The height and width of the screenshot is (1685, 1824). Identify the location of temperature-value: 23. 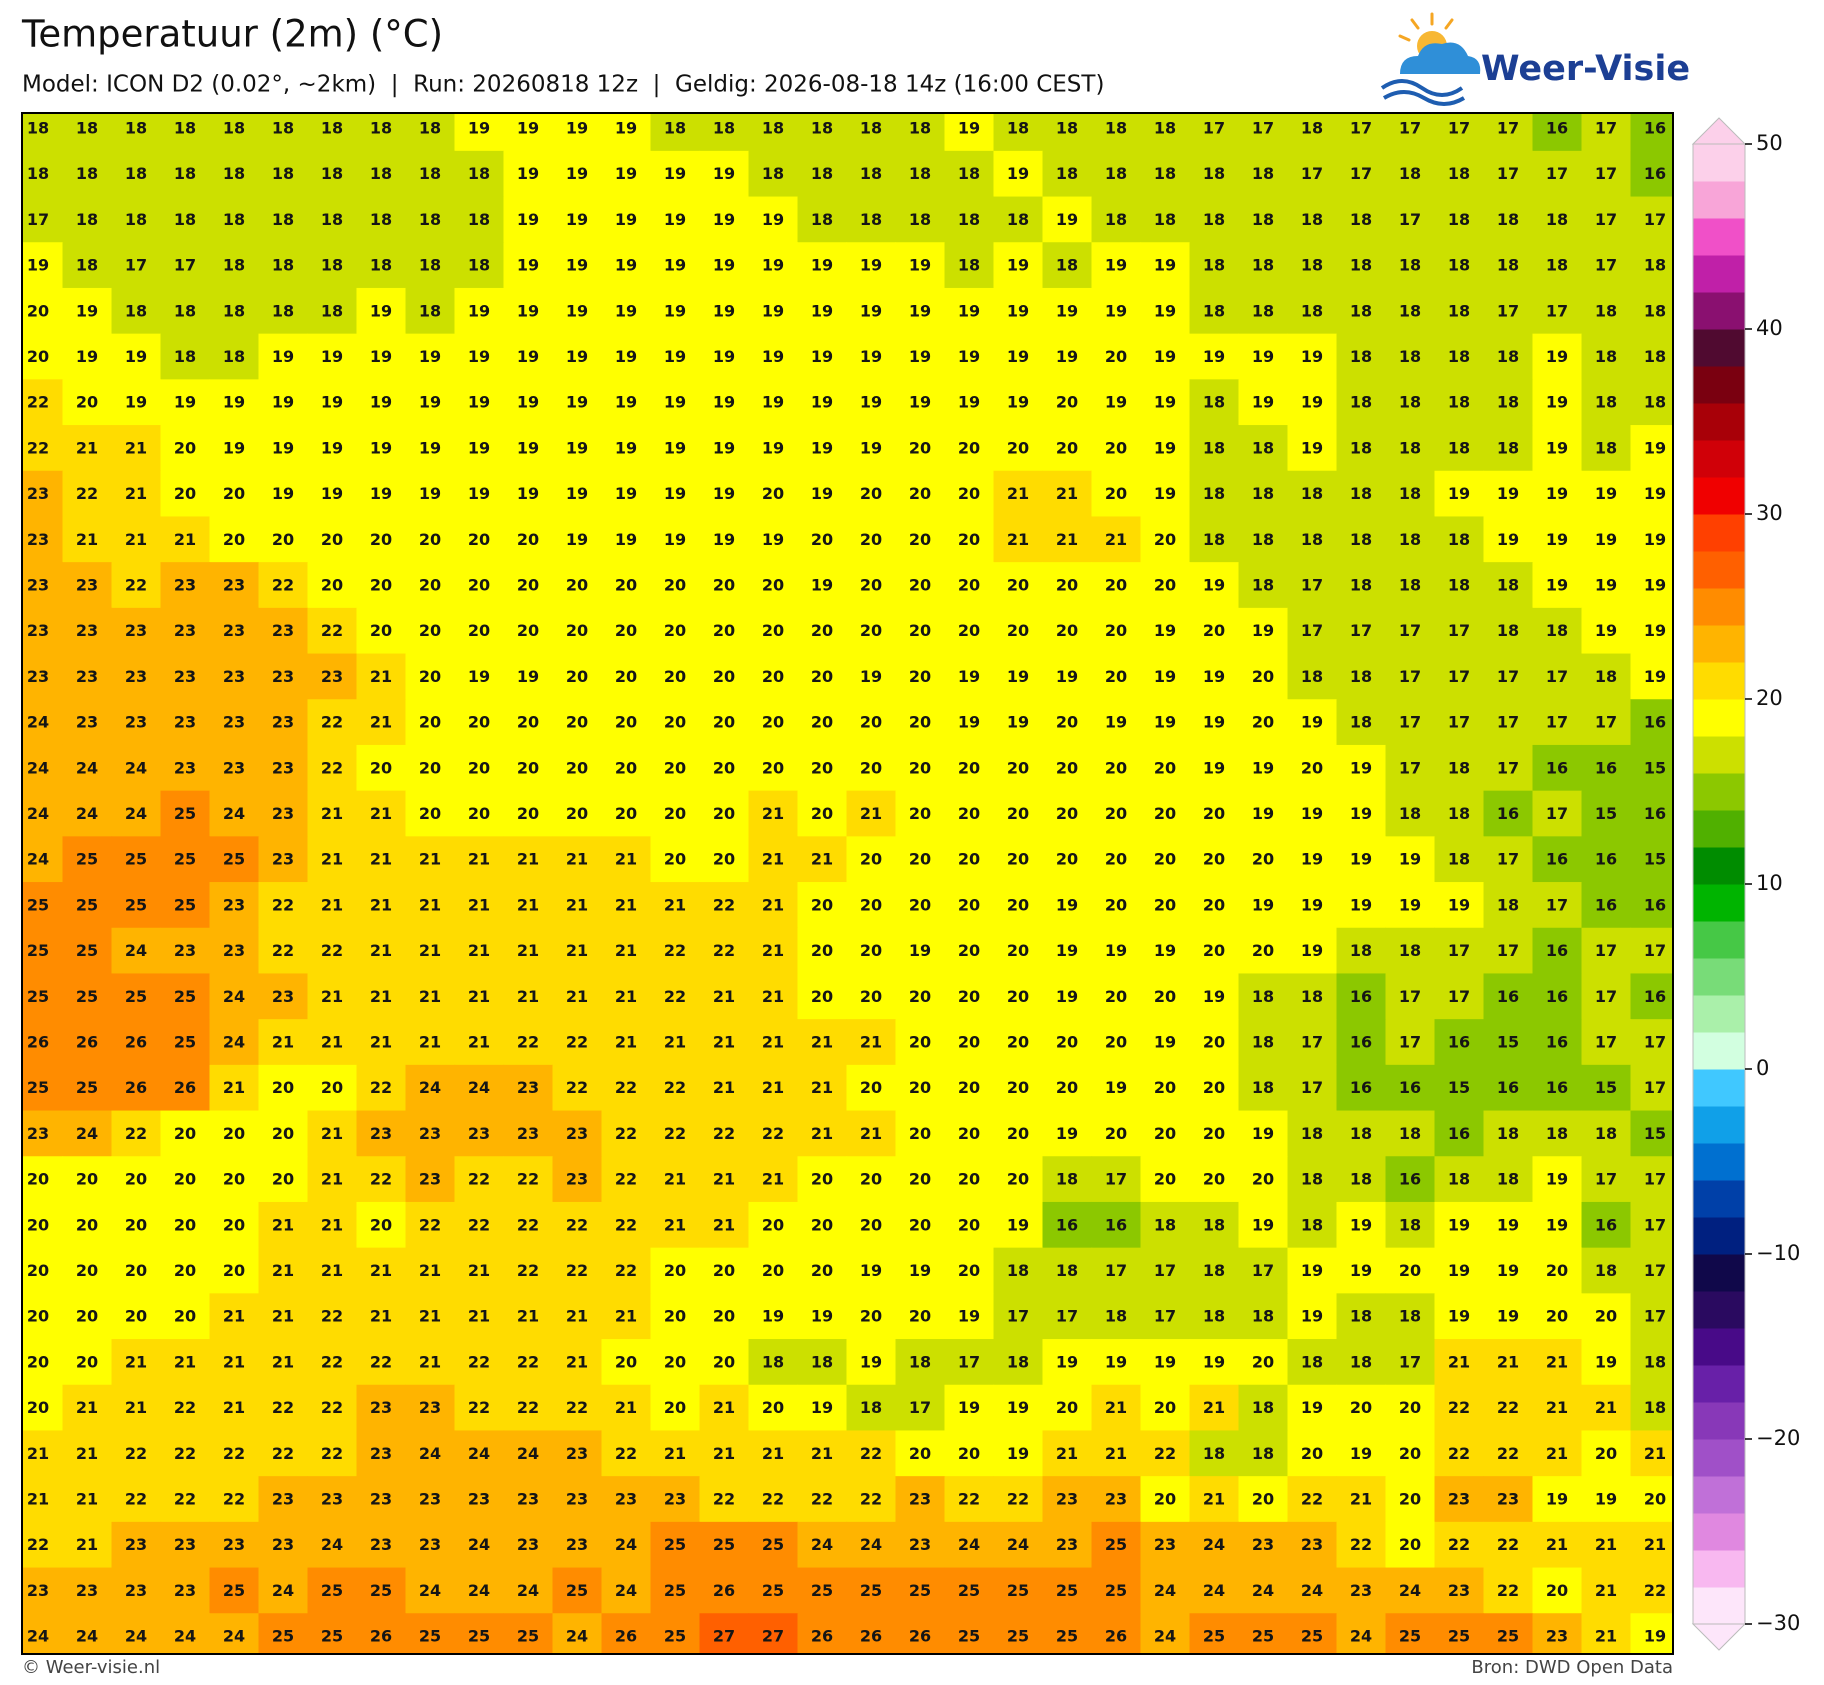
(528, 1544).